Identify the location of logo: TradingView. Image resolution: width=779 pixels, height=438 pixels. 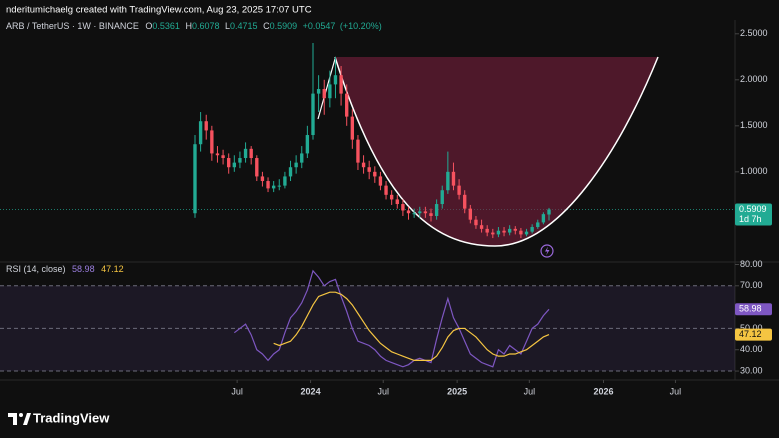
(59, 417).